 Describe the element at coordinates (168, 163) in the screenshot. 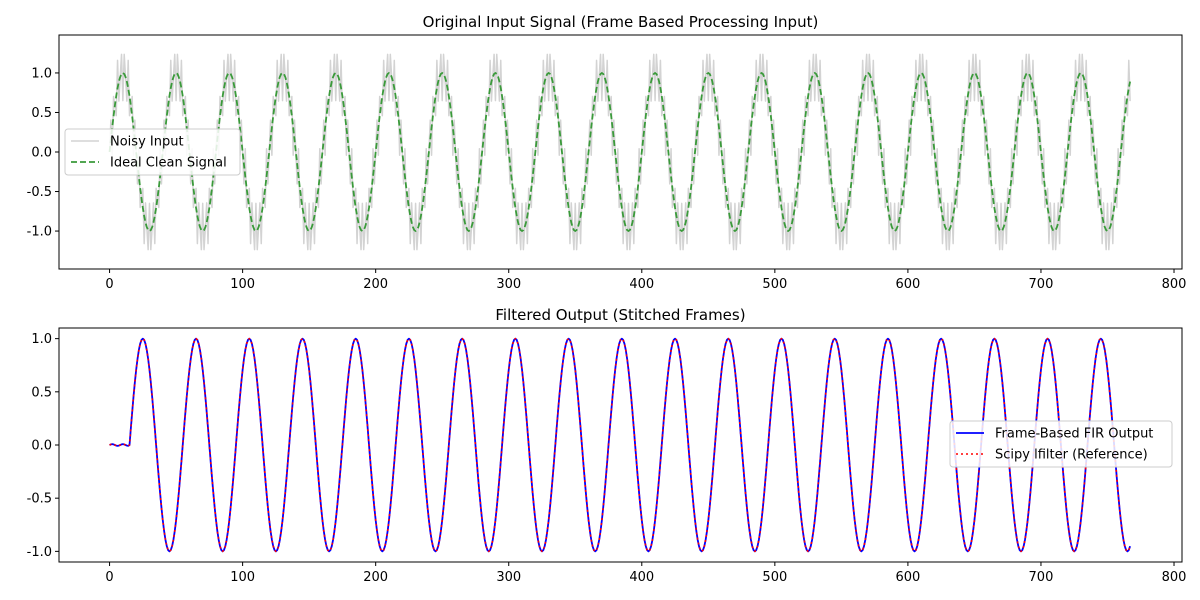

I see `legend-entry: Ideal Clean Signal` at that location.